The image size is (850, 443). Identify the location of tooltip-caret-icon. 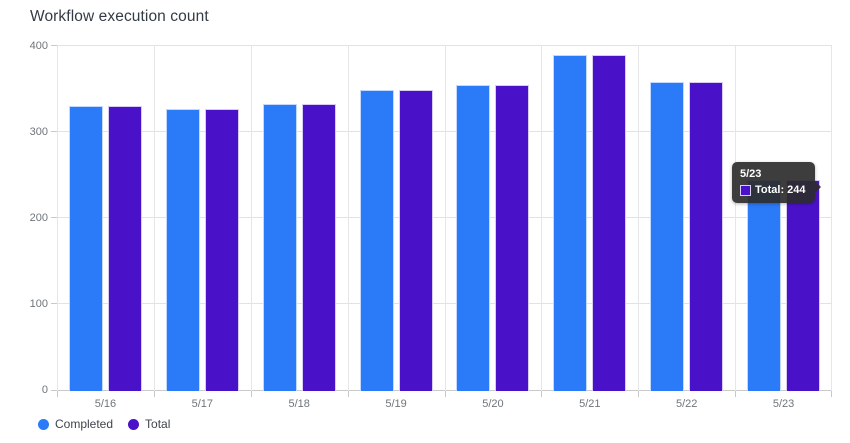
(817, 187).